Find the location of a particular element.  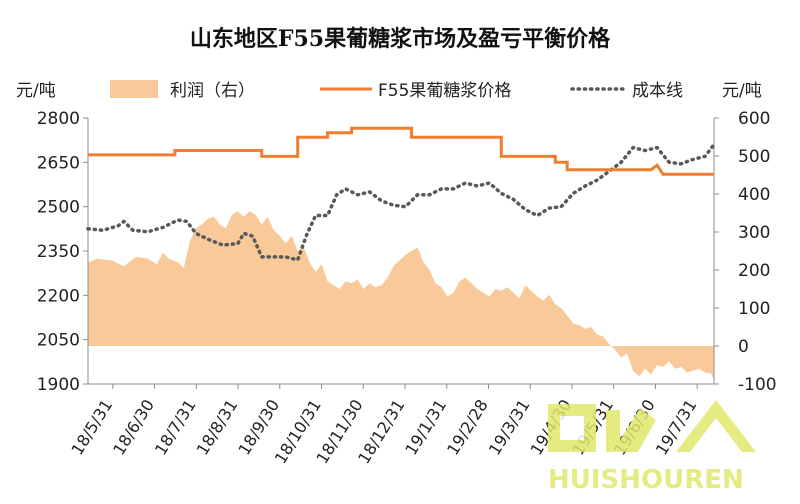

right-axis-ticks: 600 500 400 300 200 100 0 -100 is located at coordinates (745, 252).